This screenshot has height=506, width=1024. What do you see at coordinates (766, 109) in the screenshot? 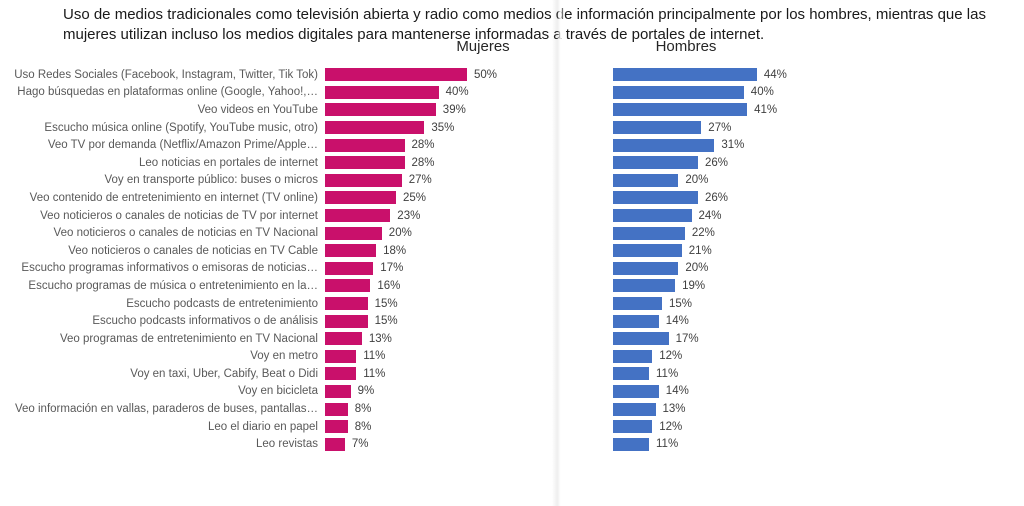
I see `hombres-value-label: 41%` at bounding box center [766, 109].